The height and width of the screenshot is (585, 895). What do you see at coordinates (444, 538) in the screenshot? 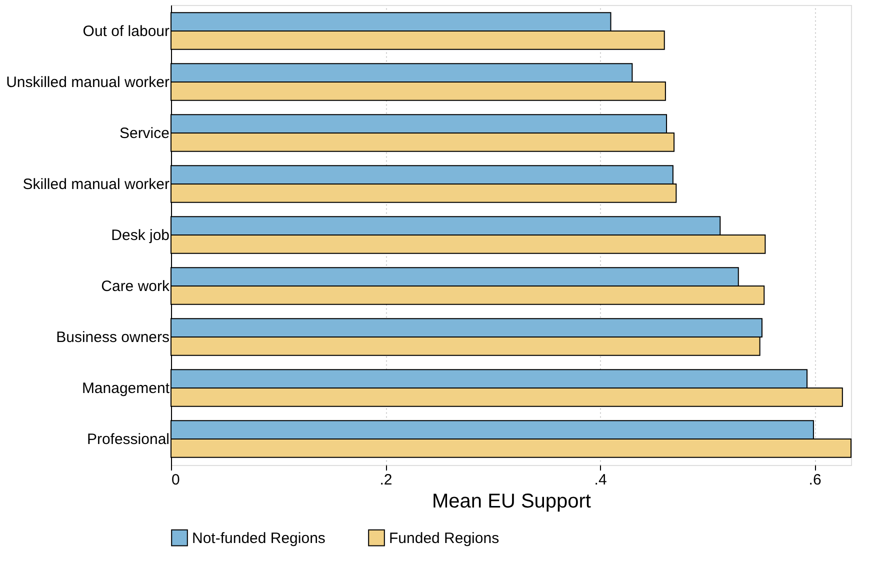
I see `legend-label: Funded Regions` at bounding box center [444, 538].